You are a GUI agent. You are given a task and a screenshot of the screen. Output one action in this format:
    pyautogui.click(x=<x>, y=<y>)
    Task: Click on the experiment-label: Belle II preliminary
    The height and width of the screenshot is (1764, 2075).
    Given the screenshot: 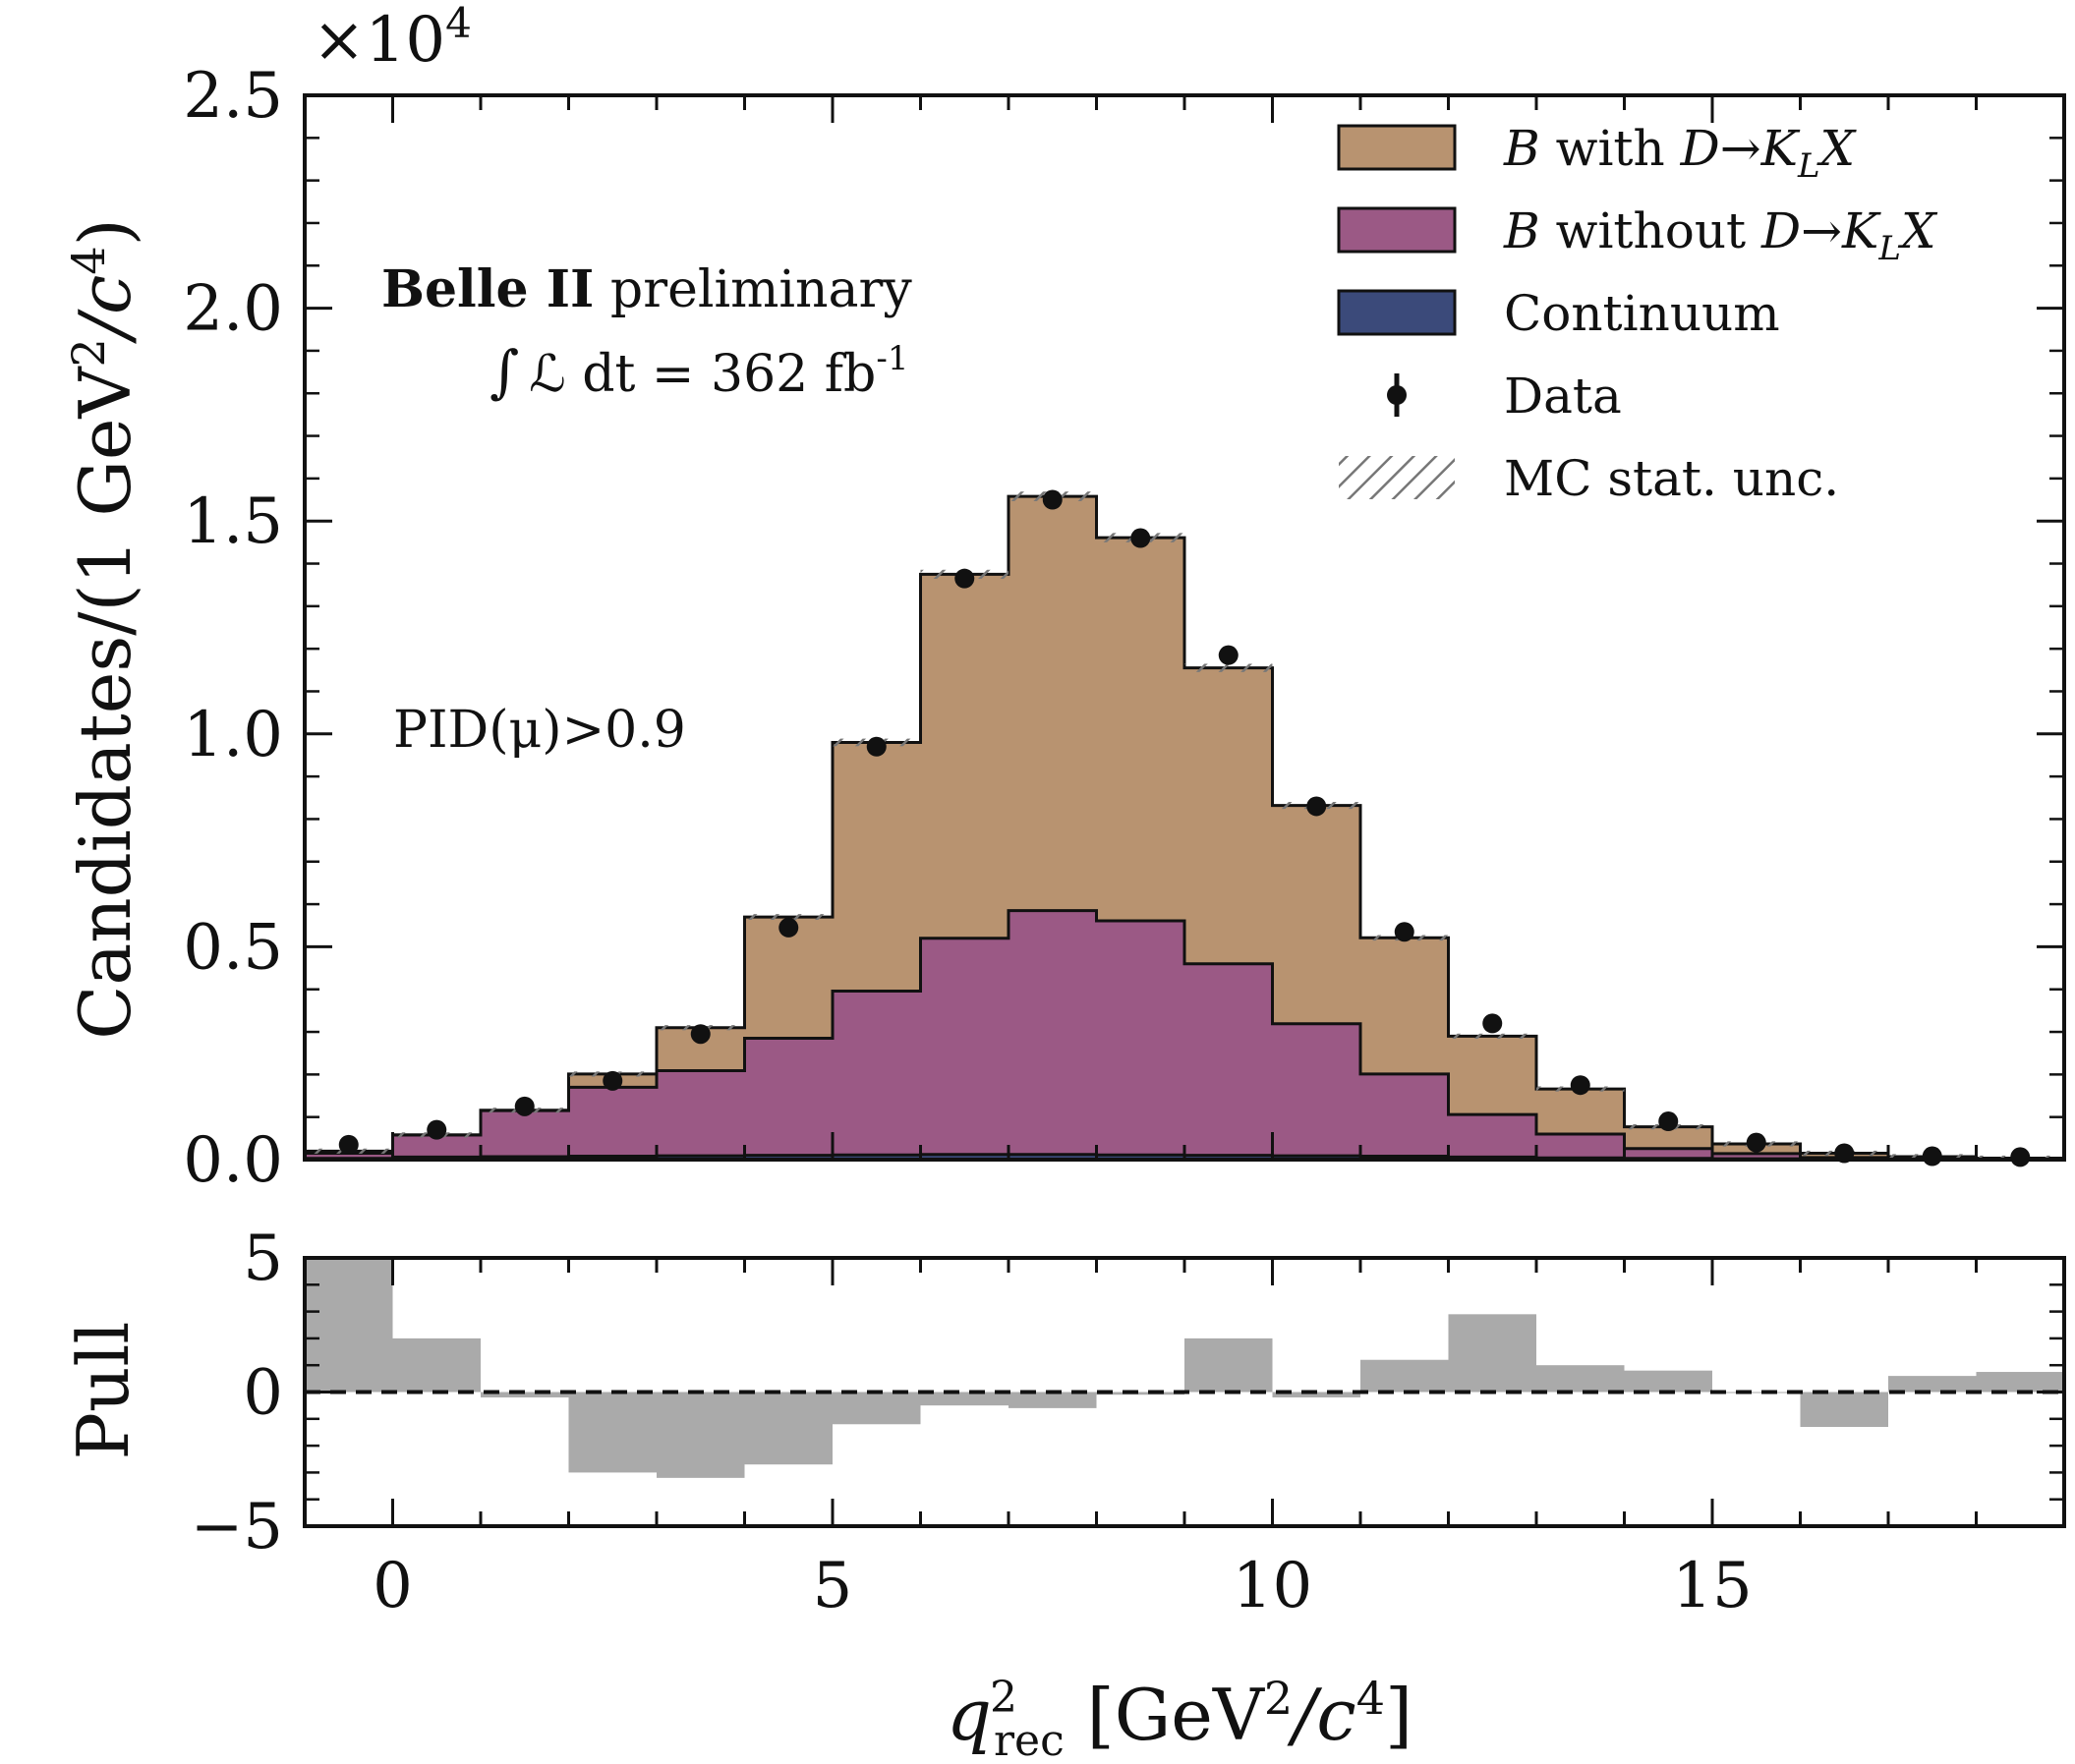 What is the action you would take?
    pyautogui.click(x=646, y=289)
    